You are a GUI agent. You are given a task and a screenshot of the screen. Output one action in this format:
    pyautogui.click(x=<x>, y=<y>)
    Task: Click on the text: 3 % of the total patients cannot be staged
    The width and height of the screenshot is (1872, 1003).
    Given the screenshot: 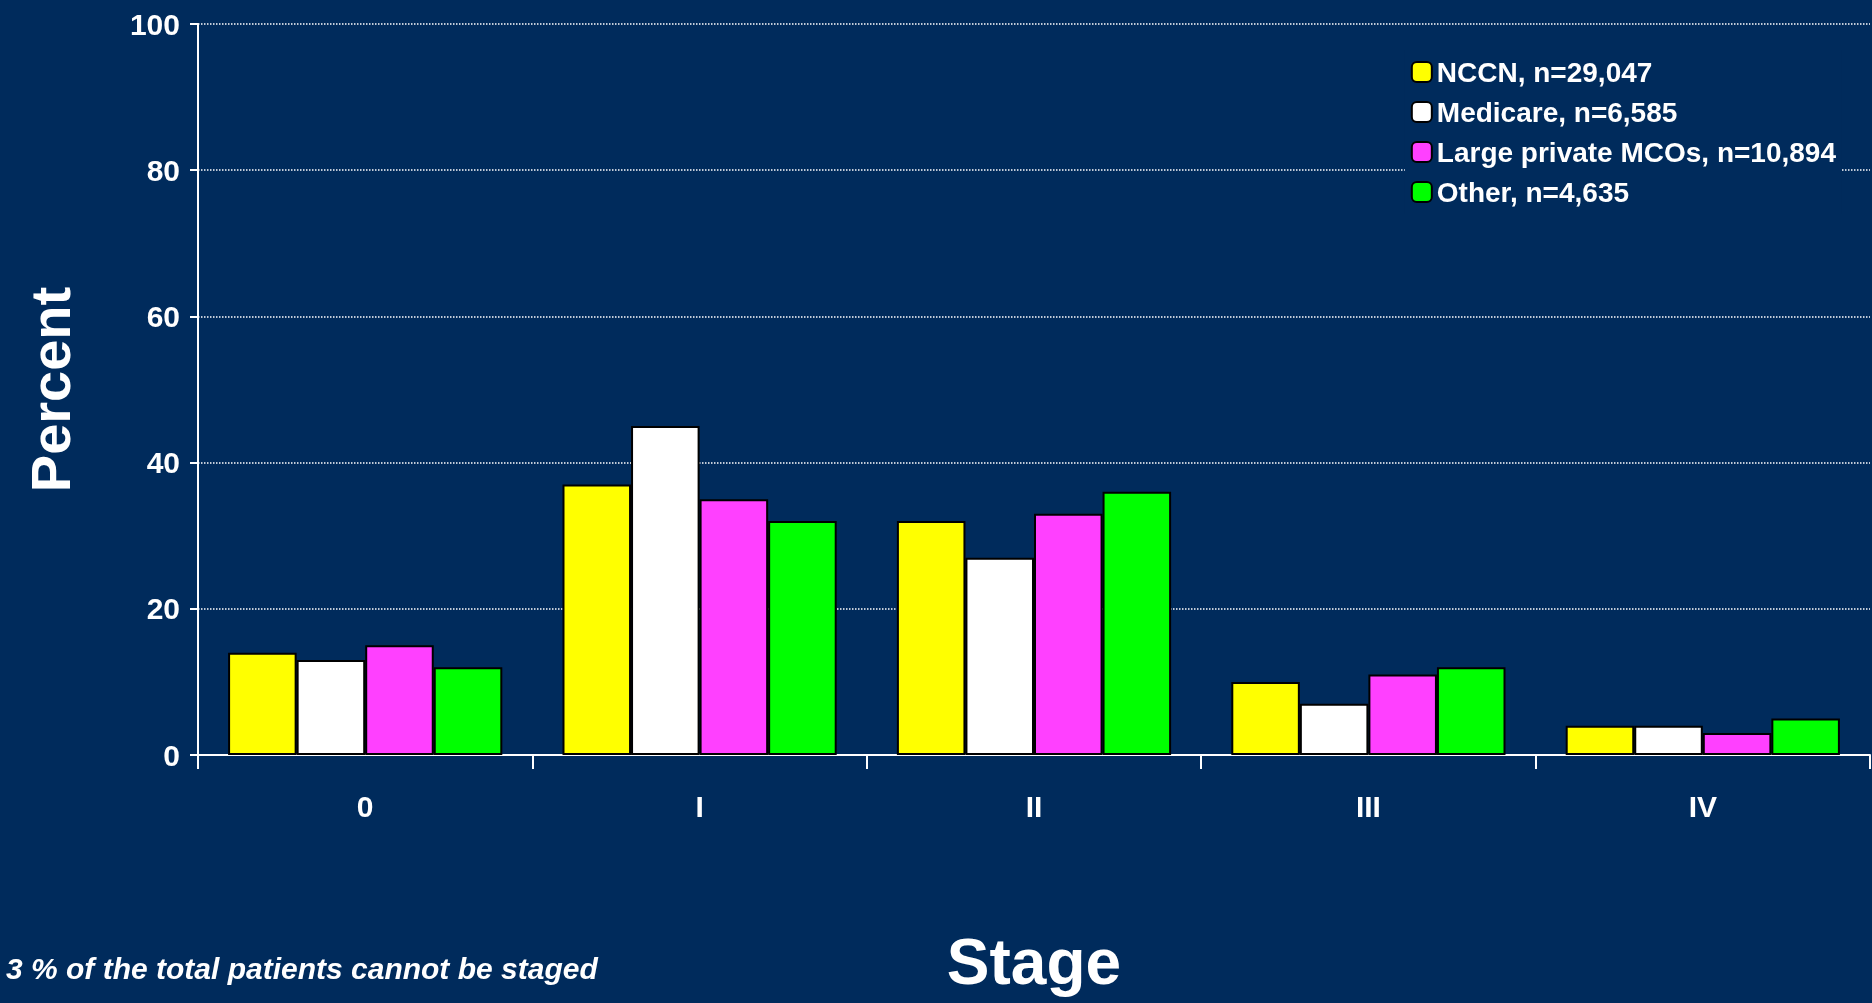 What is the action you would take?
    pyautogui.click(x=302, y=968)
    